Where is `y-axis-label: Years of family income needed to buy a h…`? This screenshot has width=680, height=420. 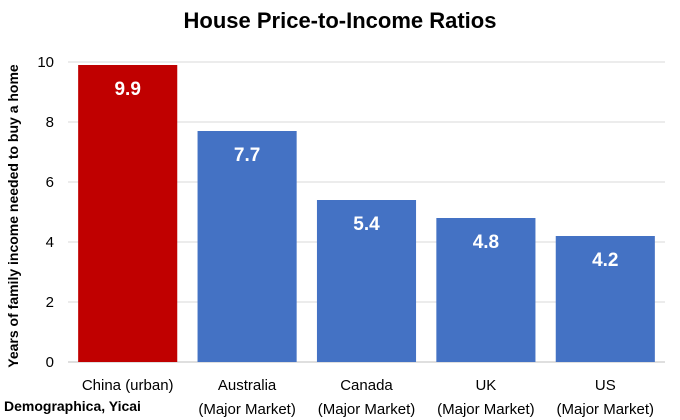 y-axis-label: Years of family income needed to buy a h… is located at coordinates (13, 216).